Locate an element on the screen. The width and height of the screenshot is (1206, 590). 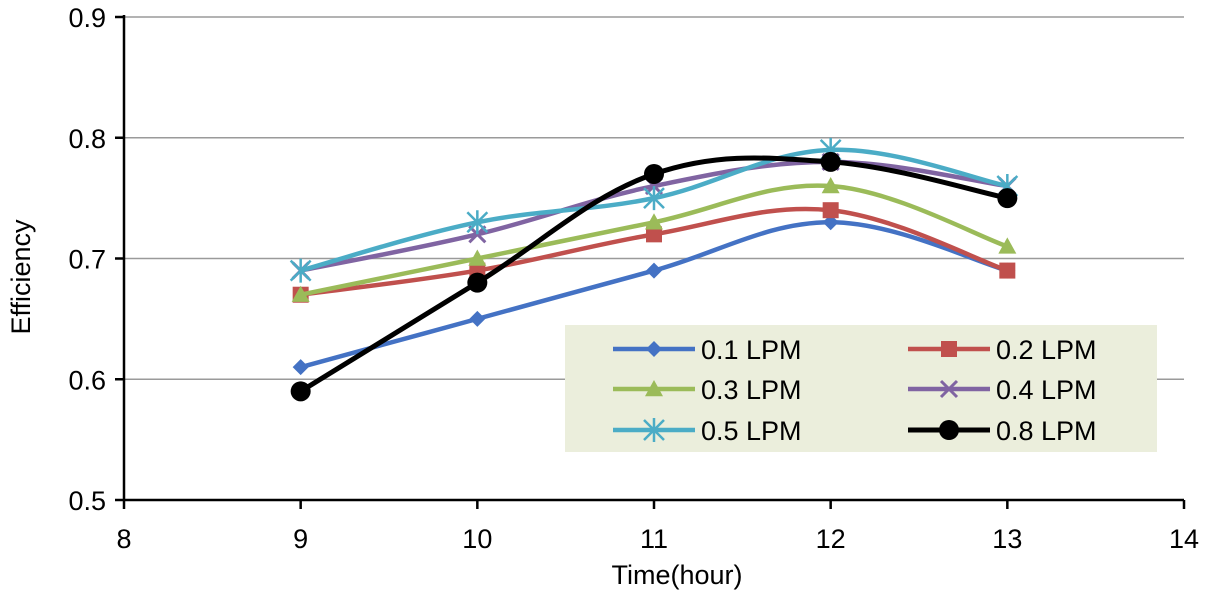
y-tick-label-2: 0.7 is located at coordinates (87, 260).